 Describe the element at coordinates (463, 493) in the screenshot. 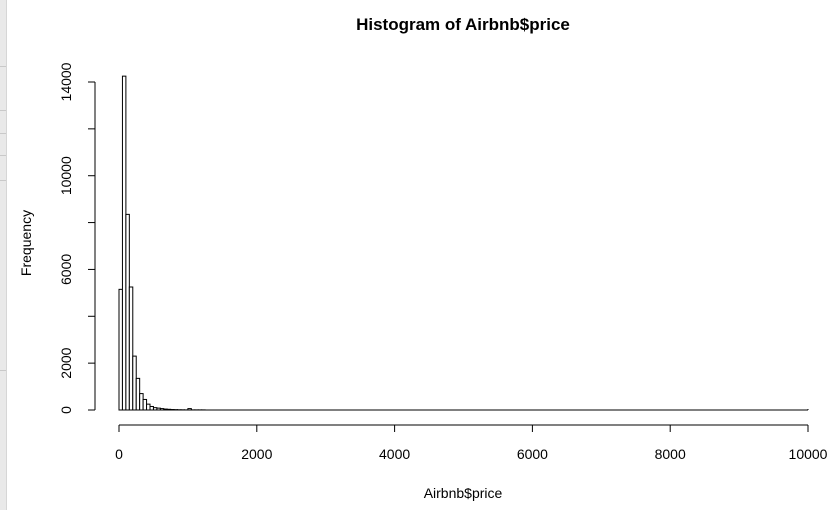

I see `x-axis-label: Airbnb$price` at that location.